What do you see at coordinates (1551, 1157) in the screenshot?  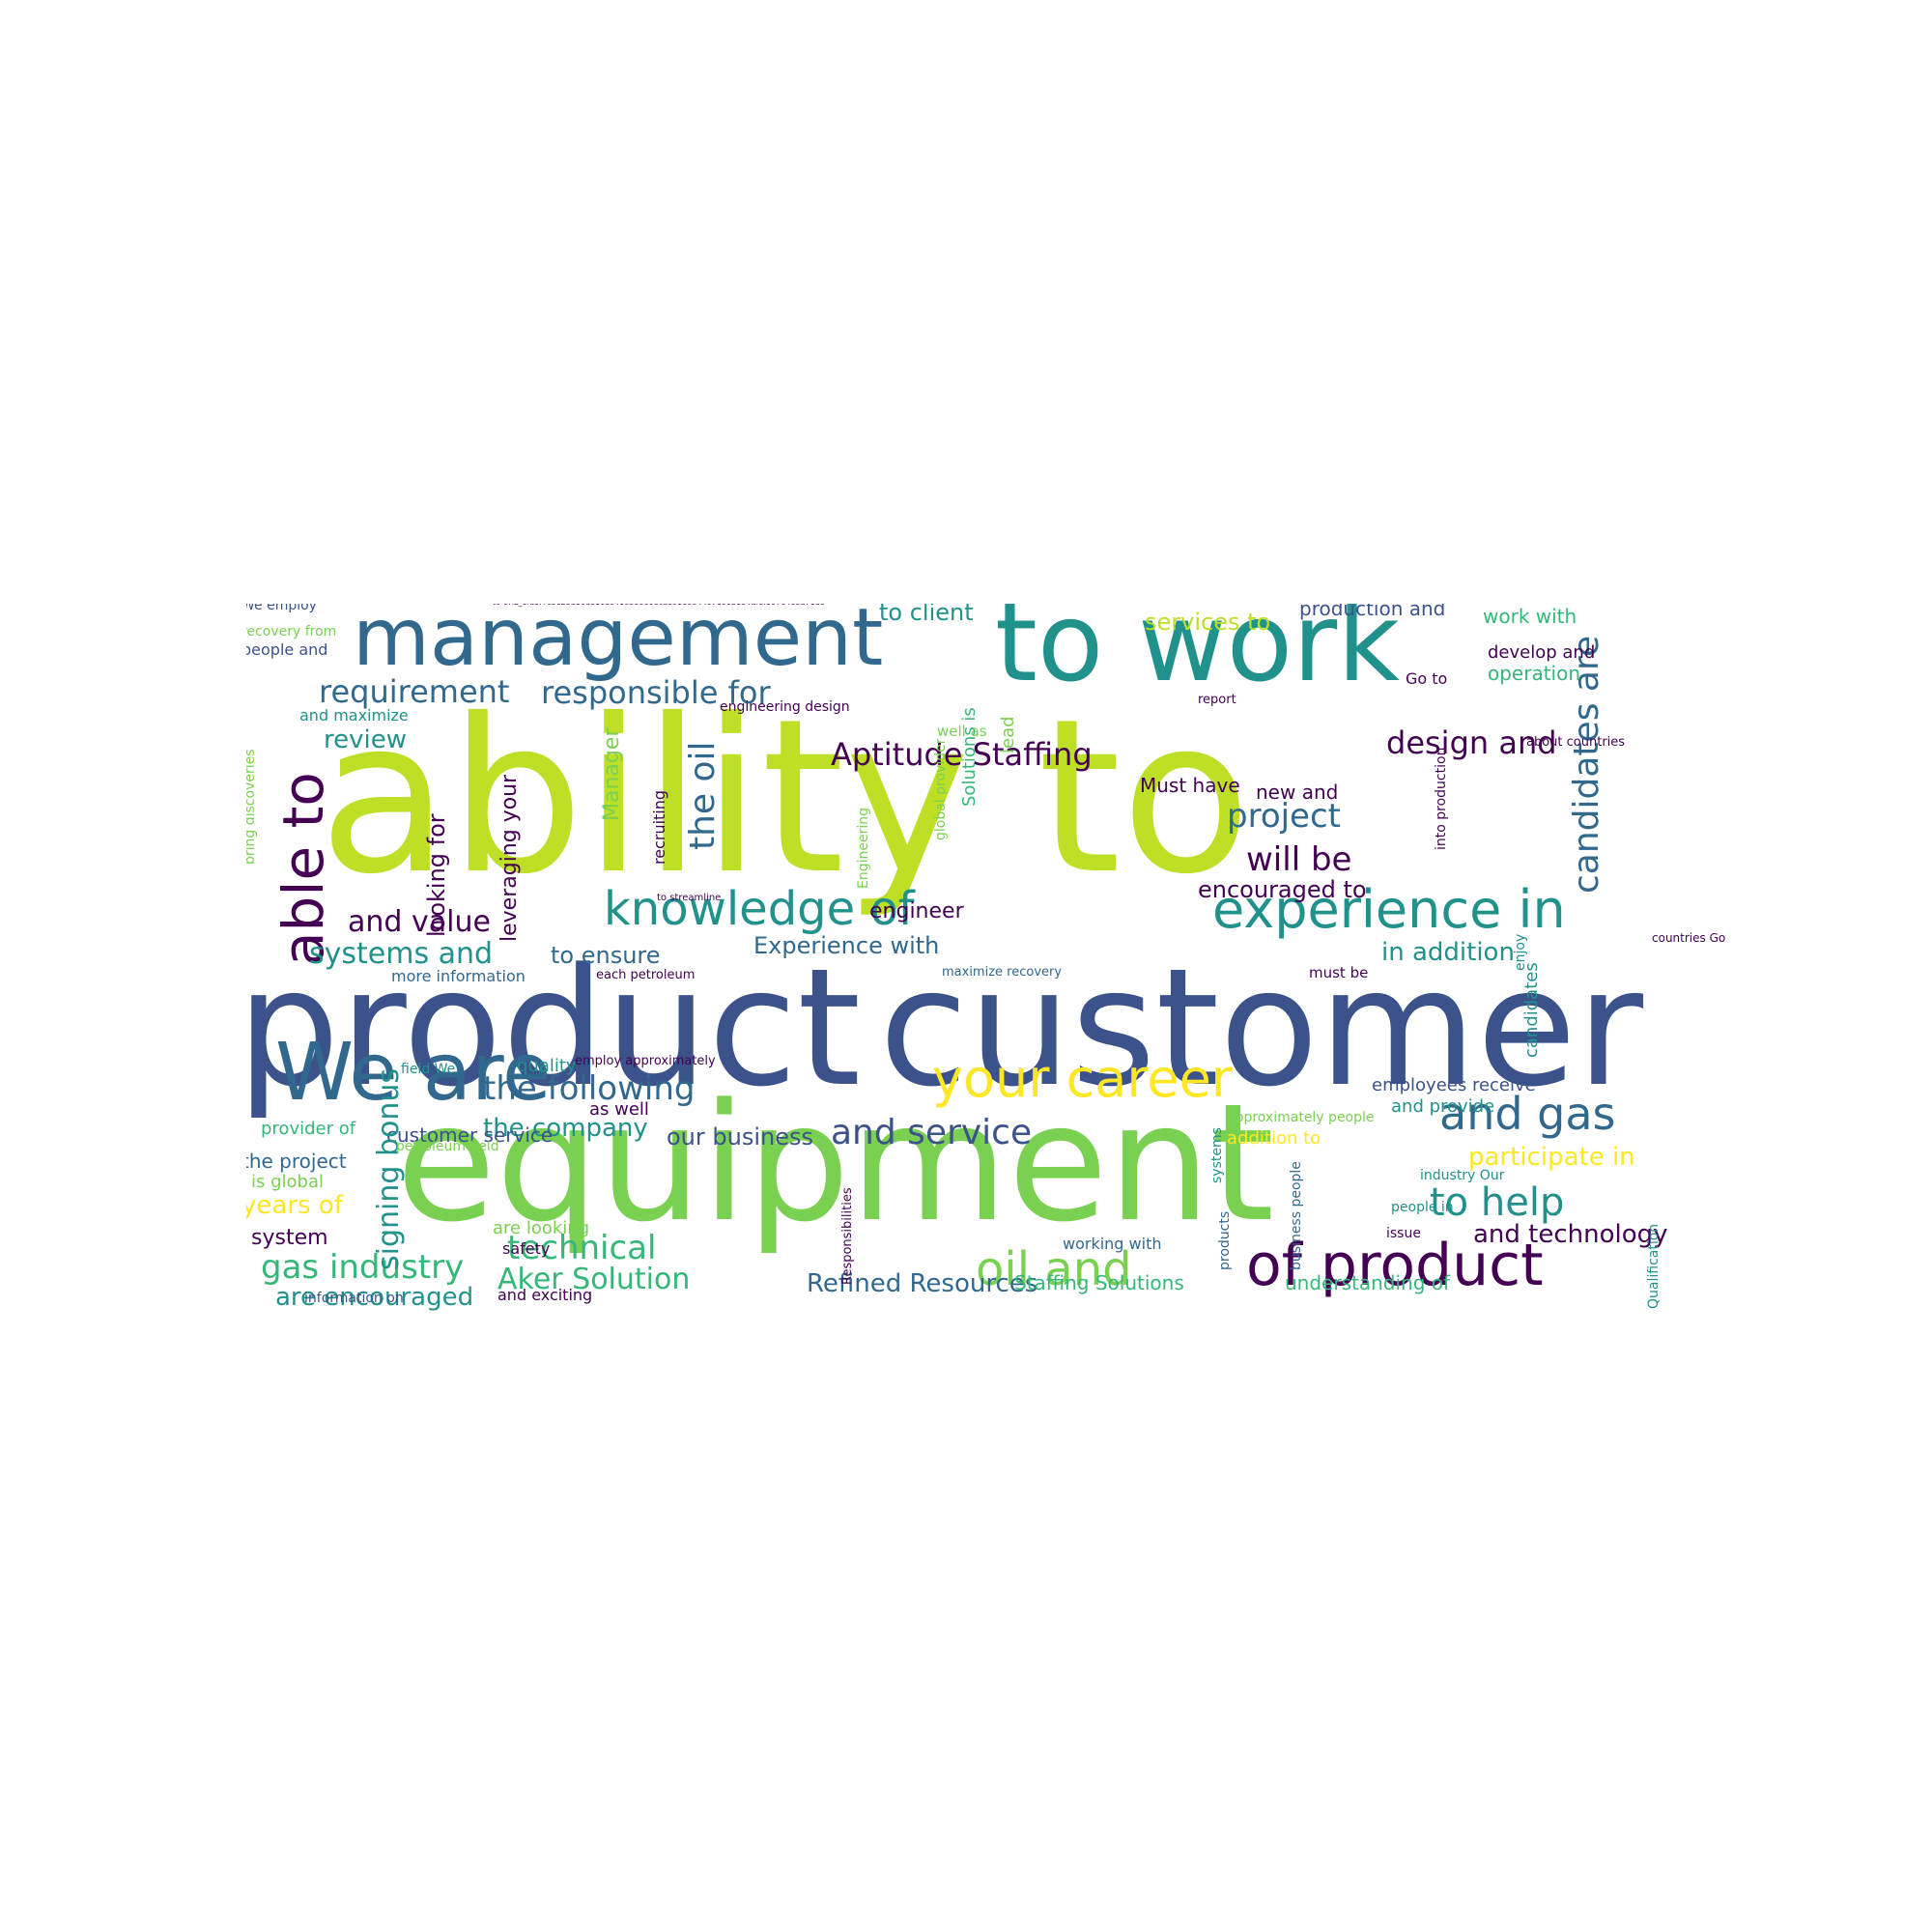 I see `word-participate-in: participate in` at bounding box center [1551, 1157].